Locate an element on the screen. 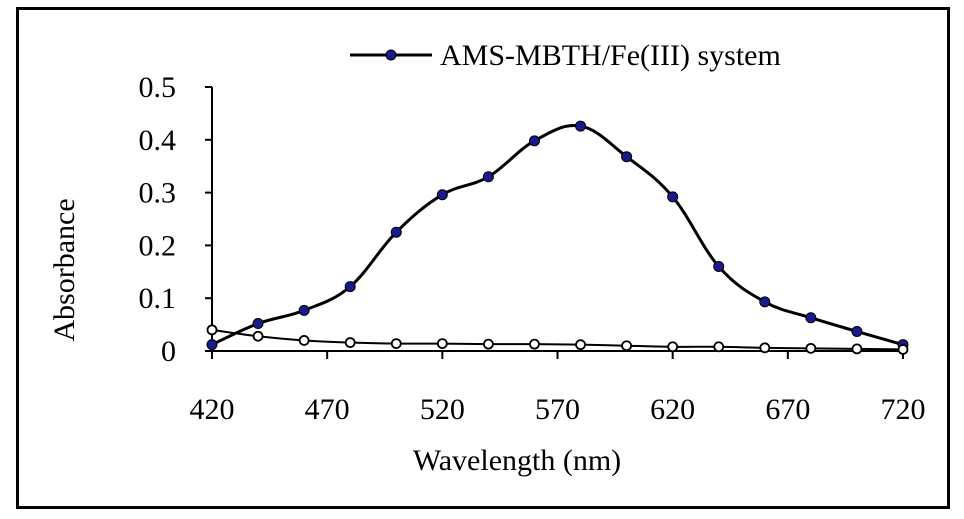 Image resolution: width=964 pixels, height=519 pixels. y-tick-label: 0.1 is located at coordinates (158, 298).